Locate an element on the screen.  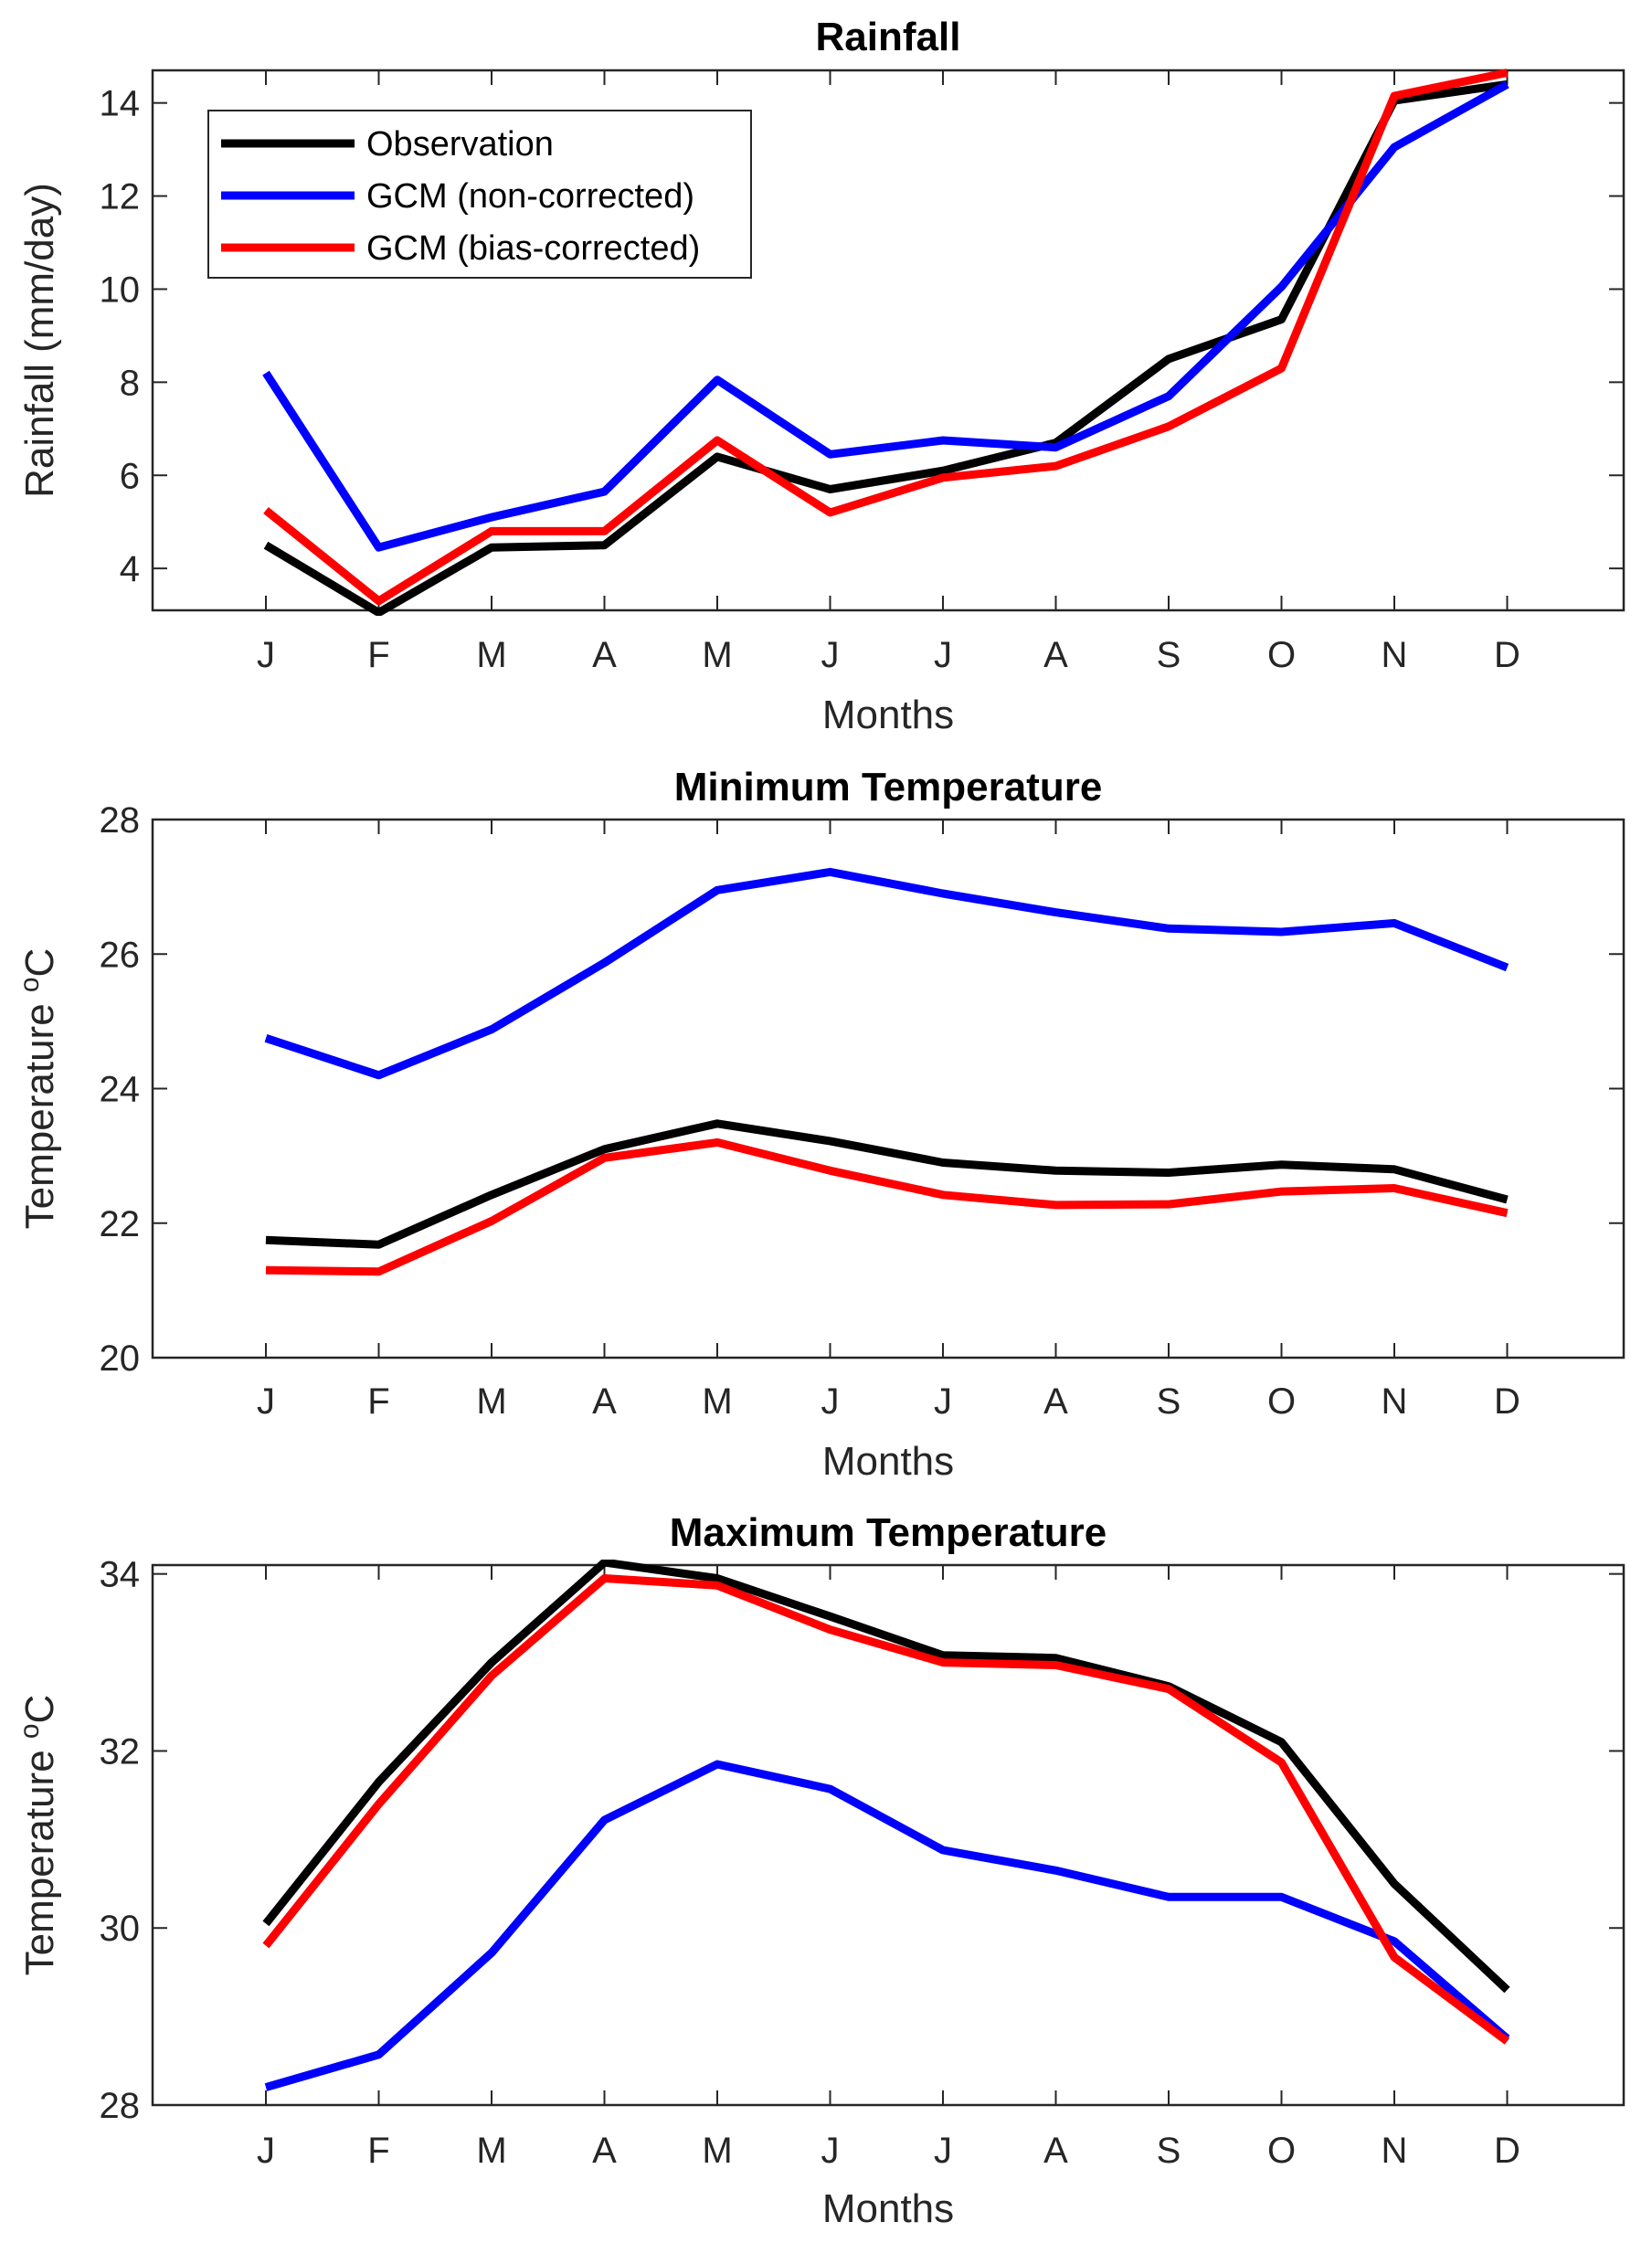
y-tick-label: 14 is located at coordinates (120, 104).